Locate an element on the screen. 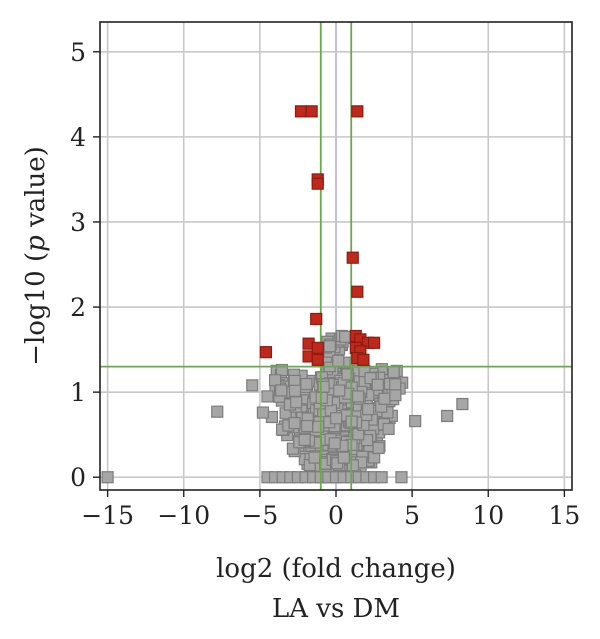 The image size is (600, 639). x-tick-label: 5 is located at coordinates (412, 515).